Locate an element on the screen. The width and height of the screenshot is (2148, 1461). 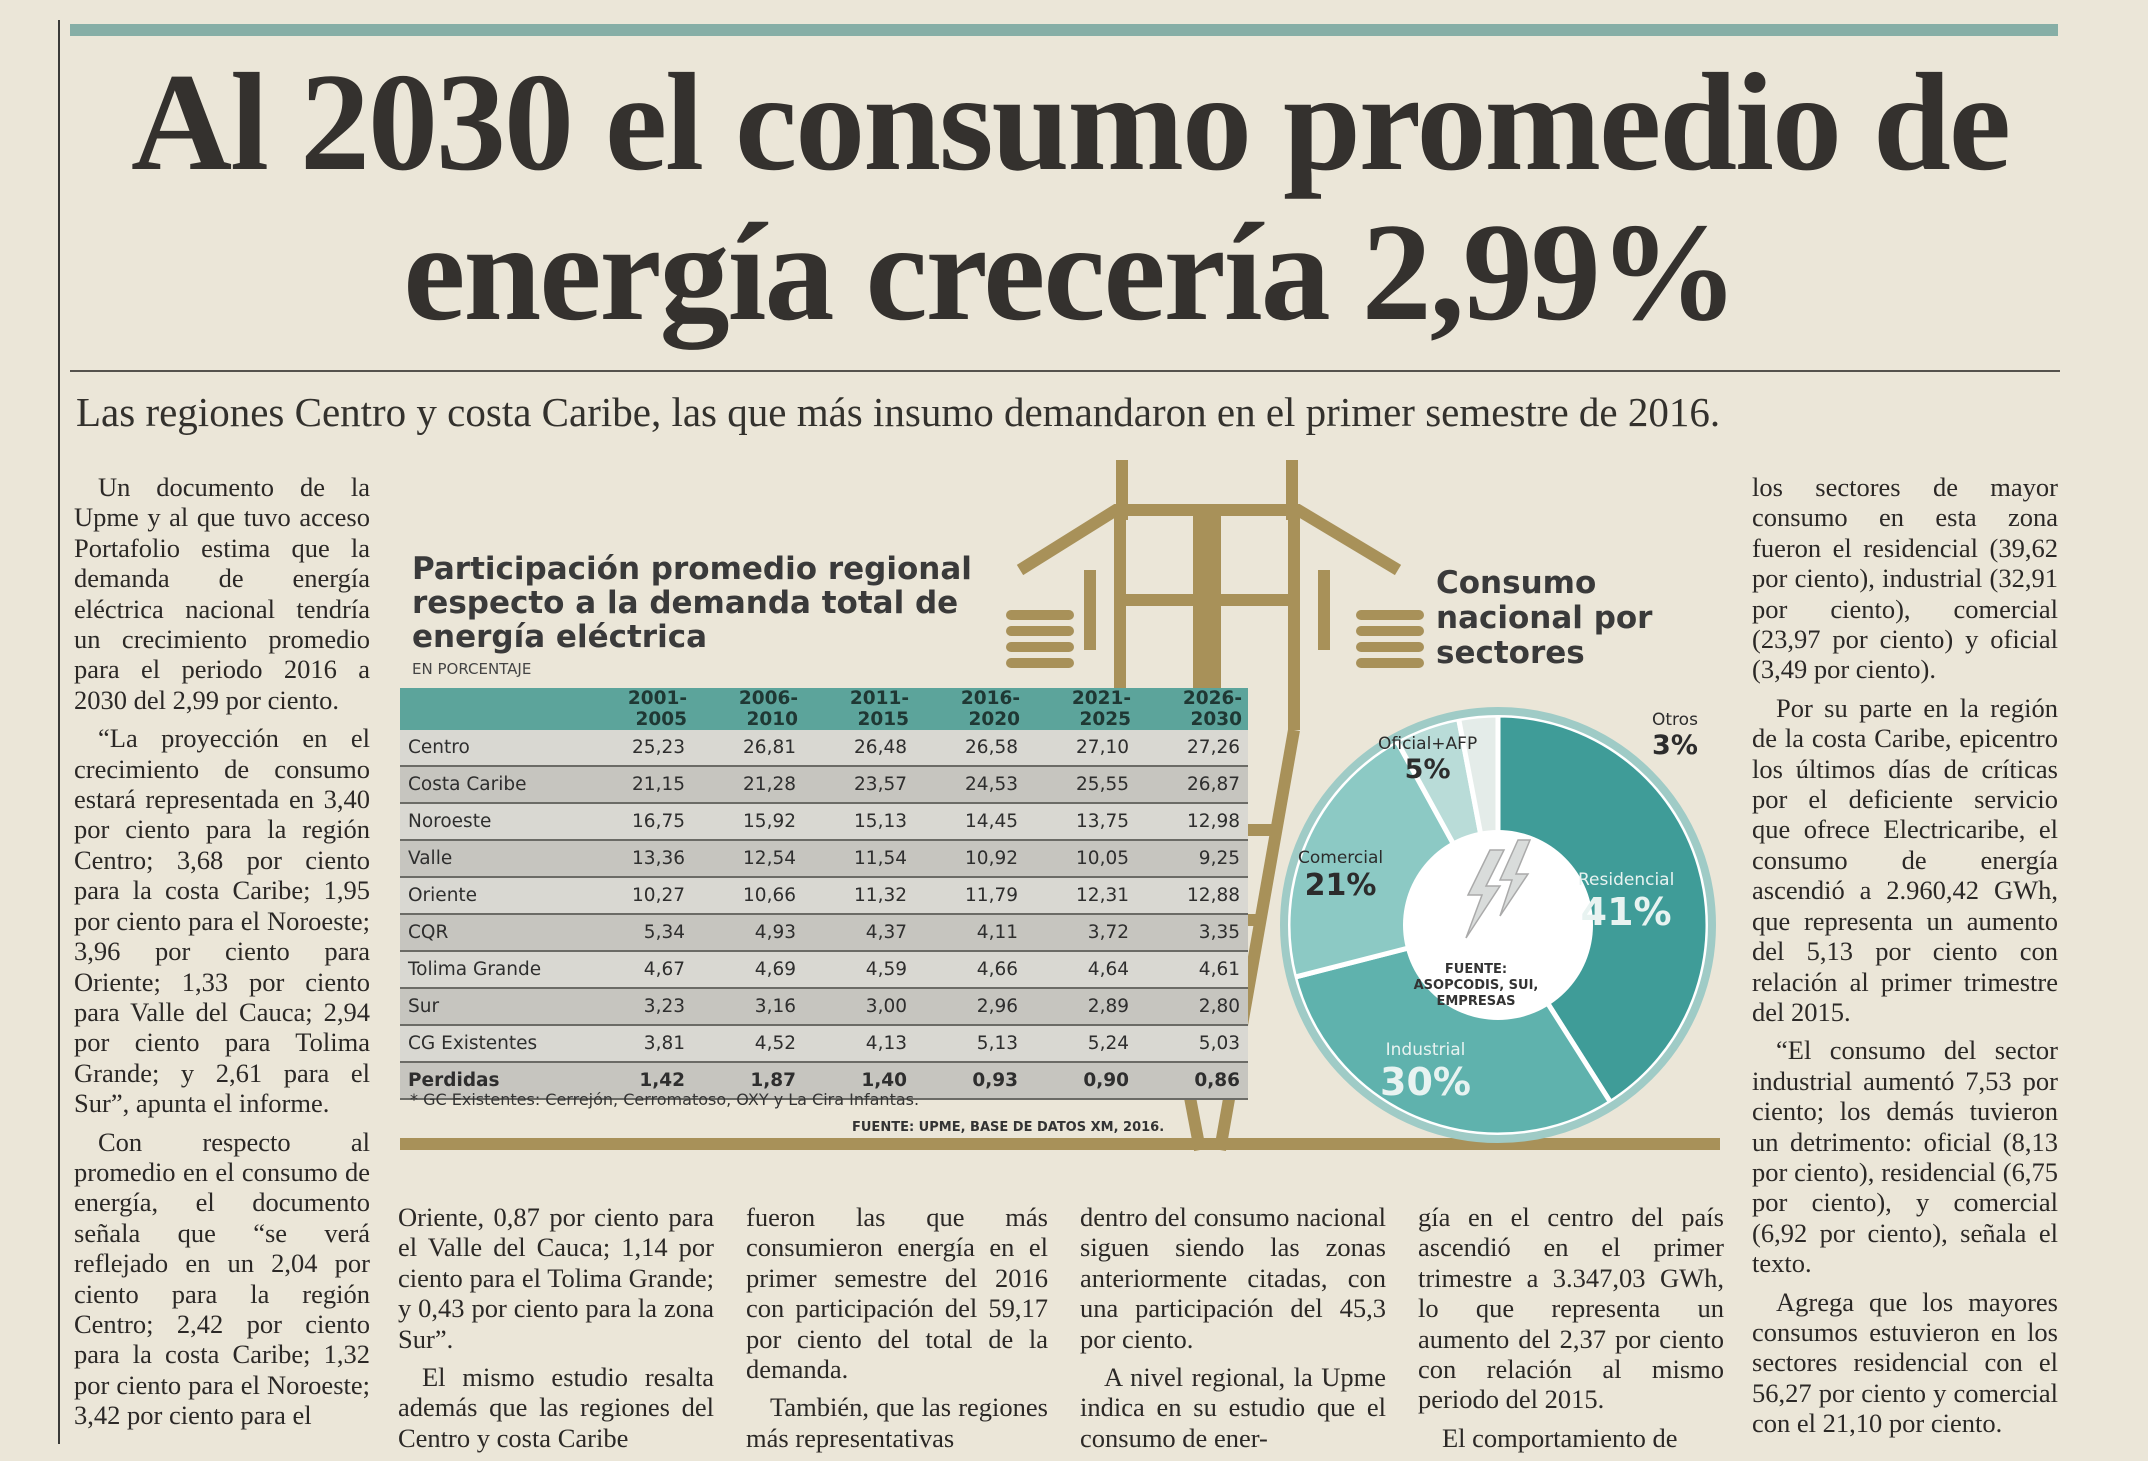
table-row: Tolima Grande 4,67 4,69 4,59 4,66 4,64 4,61 is located at coordinates (824, 970).